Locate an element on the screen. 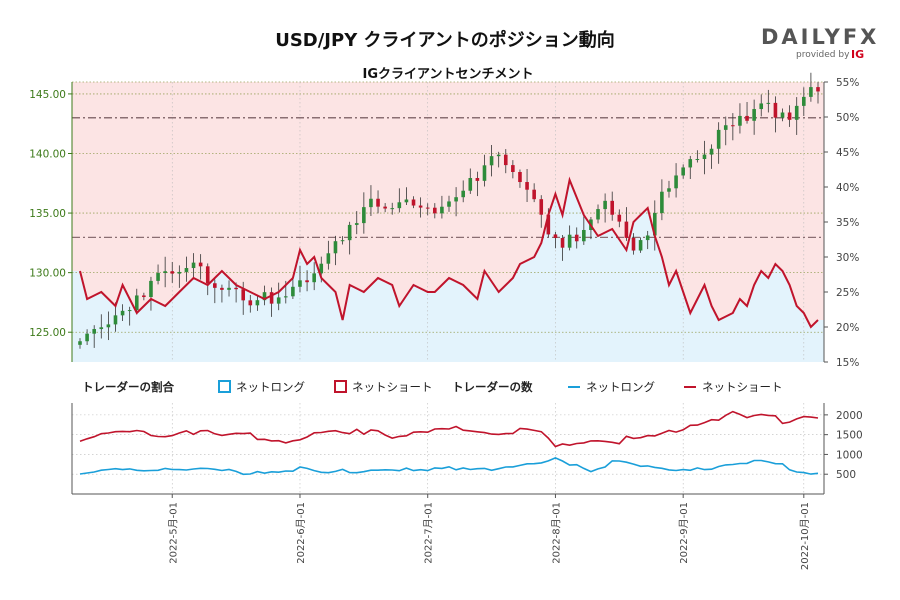 The image size is (900, 600). date-tick-label: 2022-10月-01 is located at coordinates (805, 536).